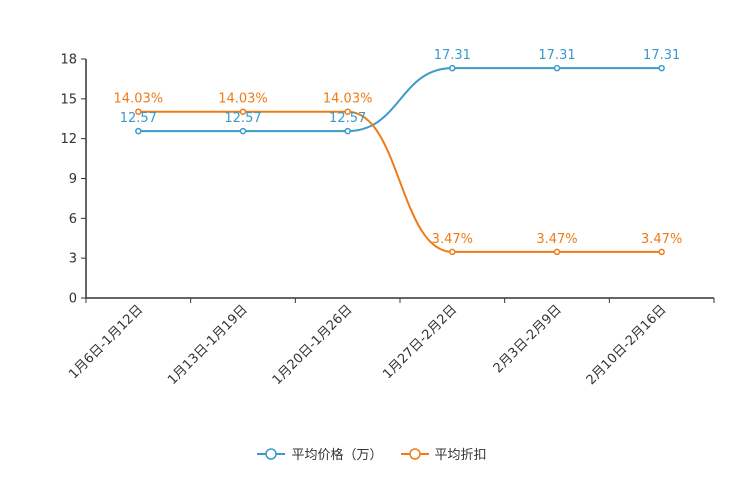 Image resolution: width=744 pixels, height=496 pixels. I want to click on x-tick-label: 1月13日-1月19日, so click(208, 345).